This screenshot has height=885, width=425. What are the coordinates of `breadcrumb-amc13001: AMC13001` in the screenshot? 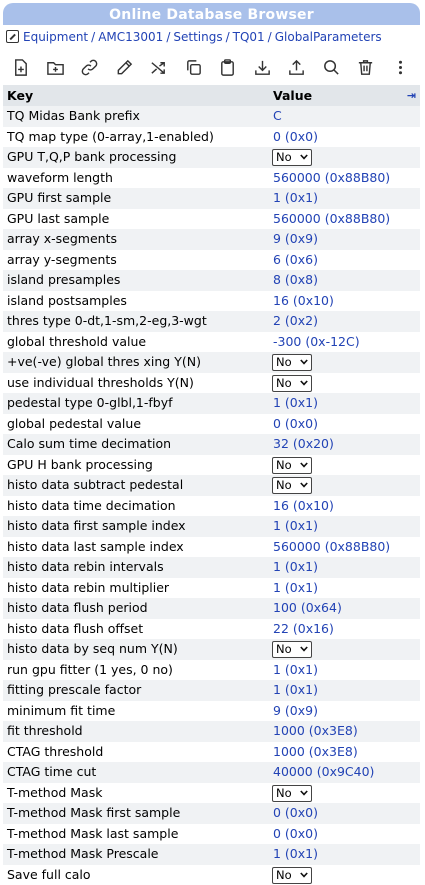 It's located at (130, 37).